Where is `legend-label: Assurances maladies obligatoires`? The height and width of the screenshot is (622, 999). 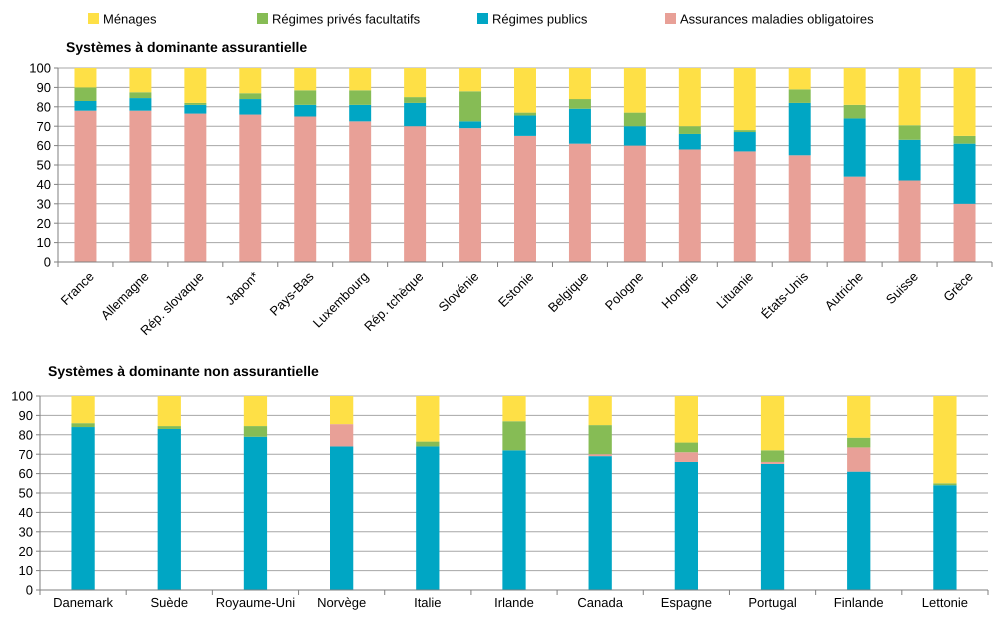
legend-label: Assurances maladies obligatoires is located at coordinates (777, 19).